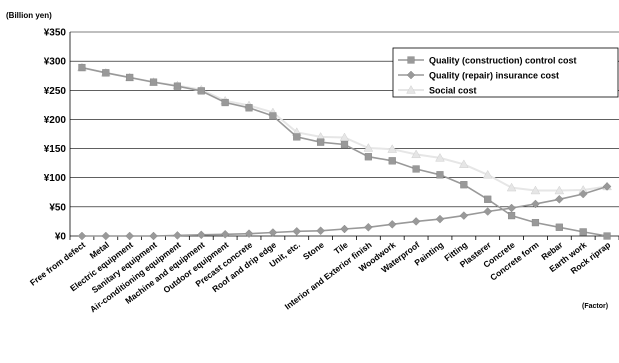 This screenshot has width=619, height=363. What do you see at coordinates (494, 76) in the screenshot?
I see `legend-label: Quality (repair) insurance cost` at bounding box center [494, 76].